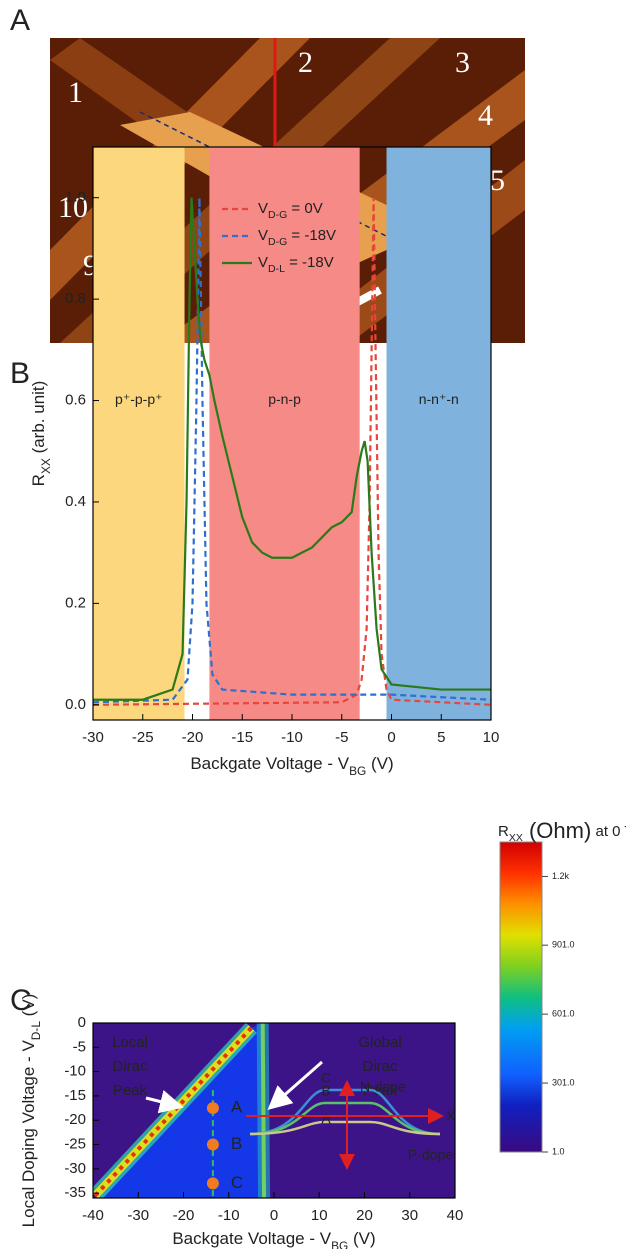  Describe the element at coordinates (237, 1182) in the screenshot. I see `point-label: C` at that location.